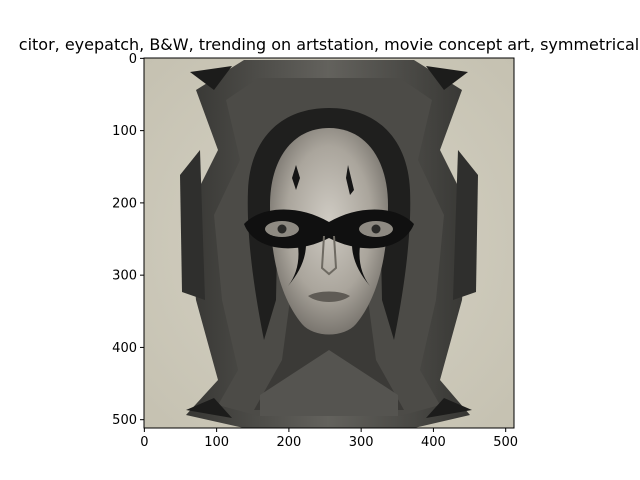  Describe the element at coordinates (296, 177) in the screenshot. I see `forehead-mark-left` at that location.